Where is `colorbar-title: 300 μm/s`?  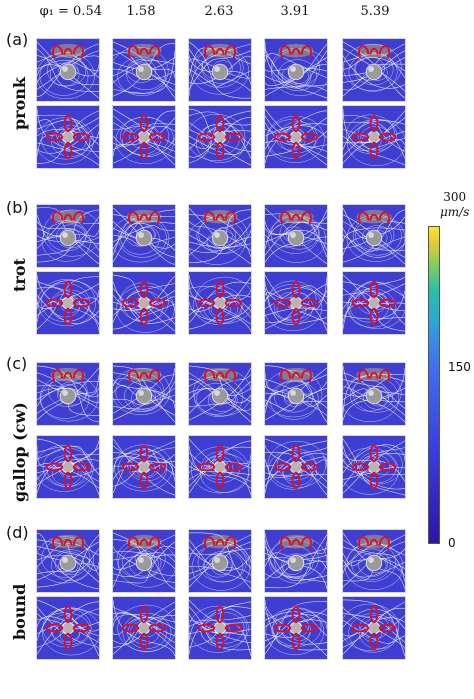
colorbar-title: 300 μm/s is located at coordinates (454, 205).